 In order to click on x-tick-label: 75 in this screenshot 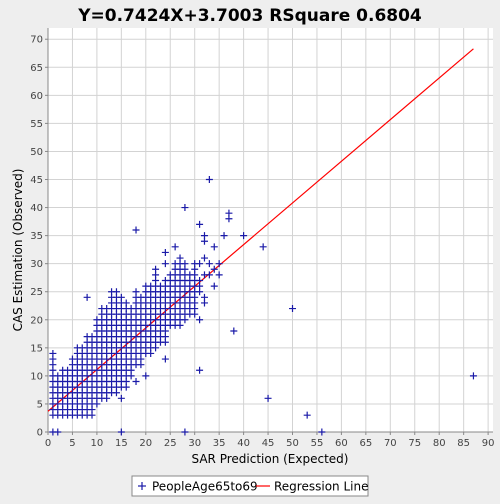, I will do `click(414, 443)`.